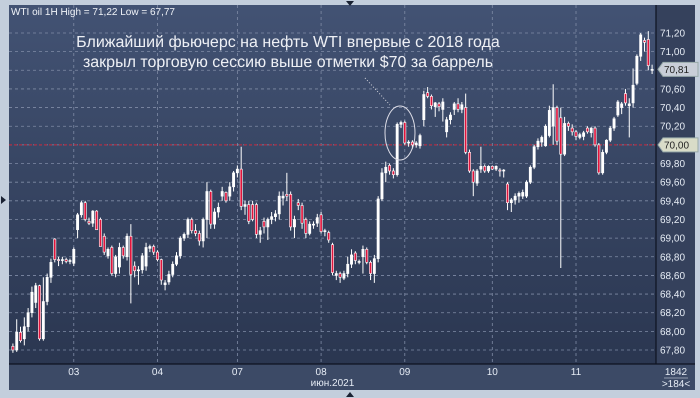 This screenshot has width=700, height=398. I want to click on y-tick-label: 69,40, so click(673, 202).